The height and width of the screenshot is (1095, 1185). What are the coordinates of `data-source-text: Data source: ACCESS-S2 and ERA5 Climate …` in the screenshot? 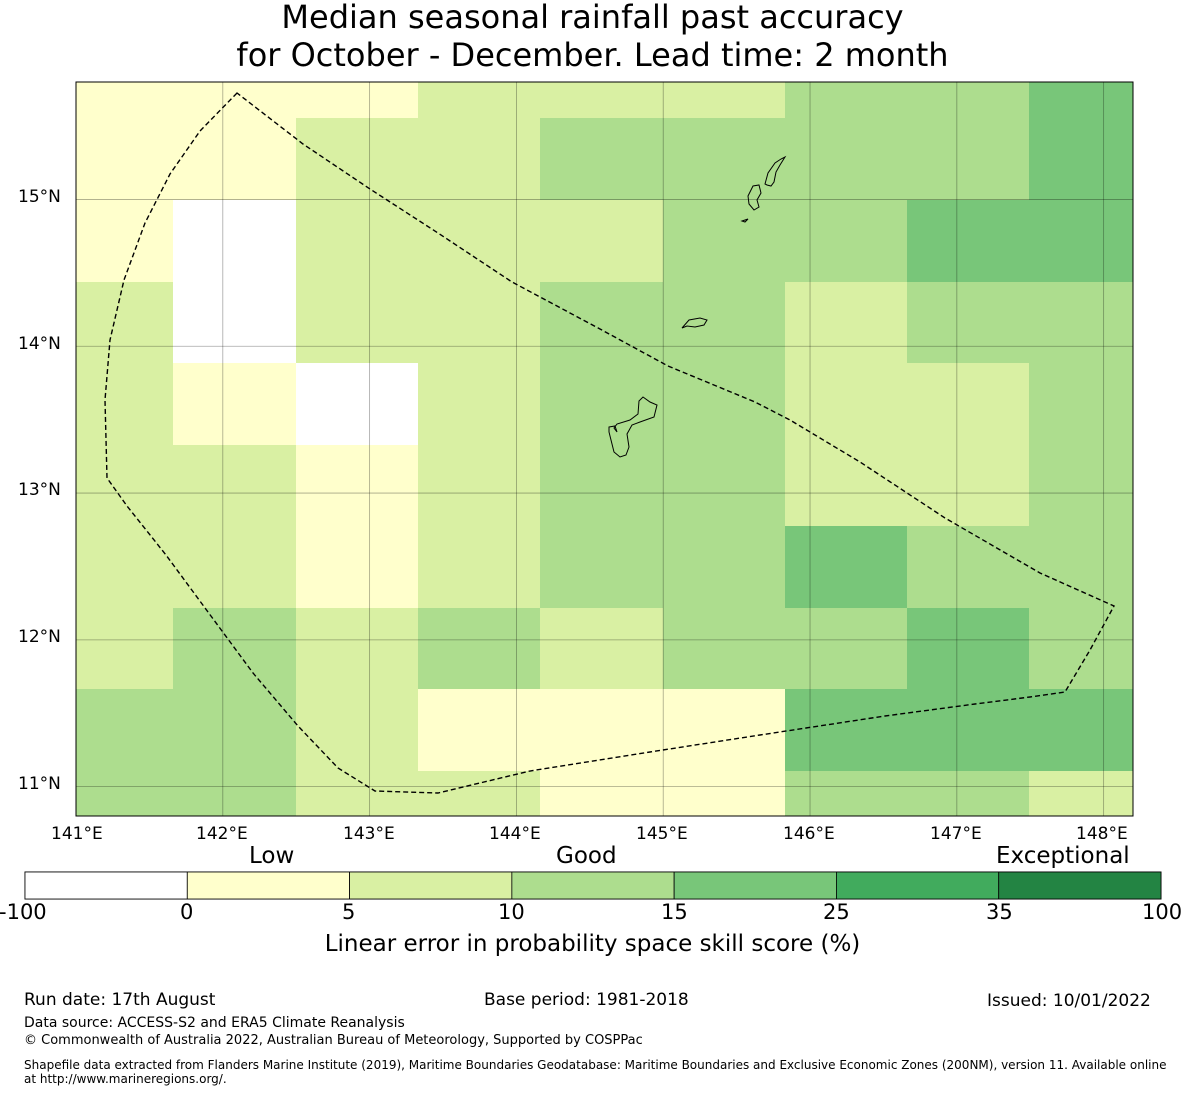 It's located at (214, 1023).